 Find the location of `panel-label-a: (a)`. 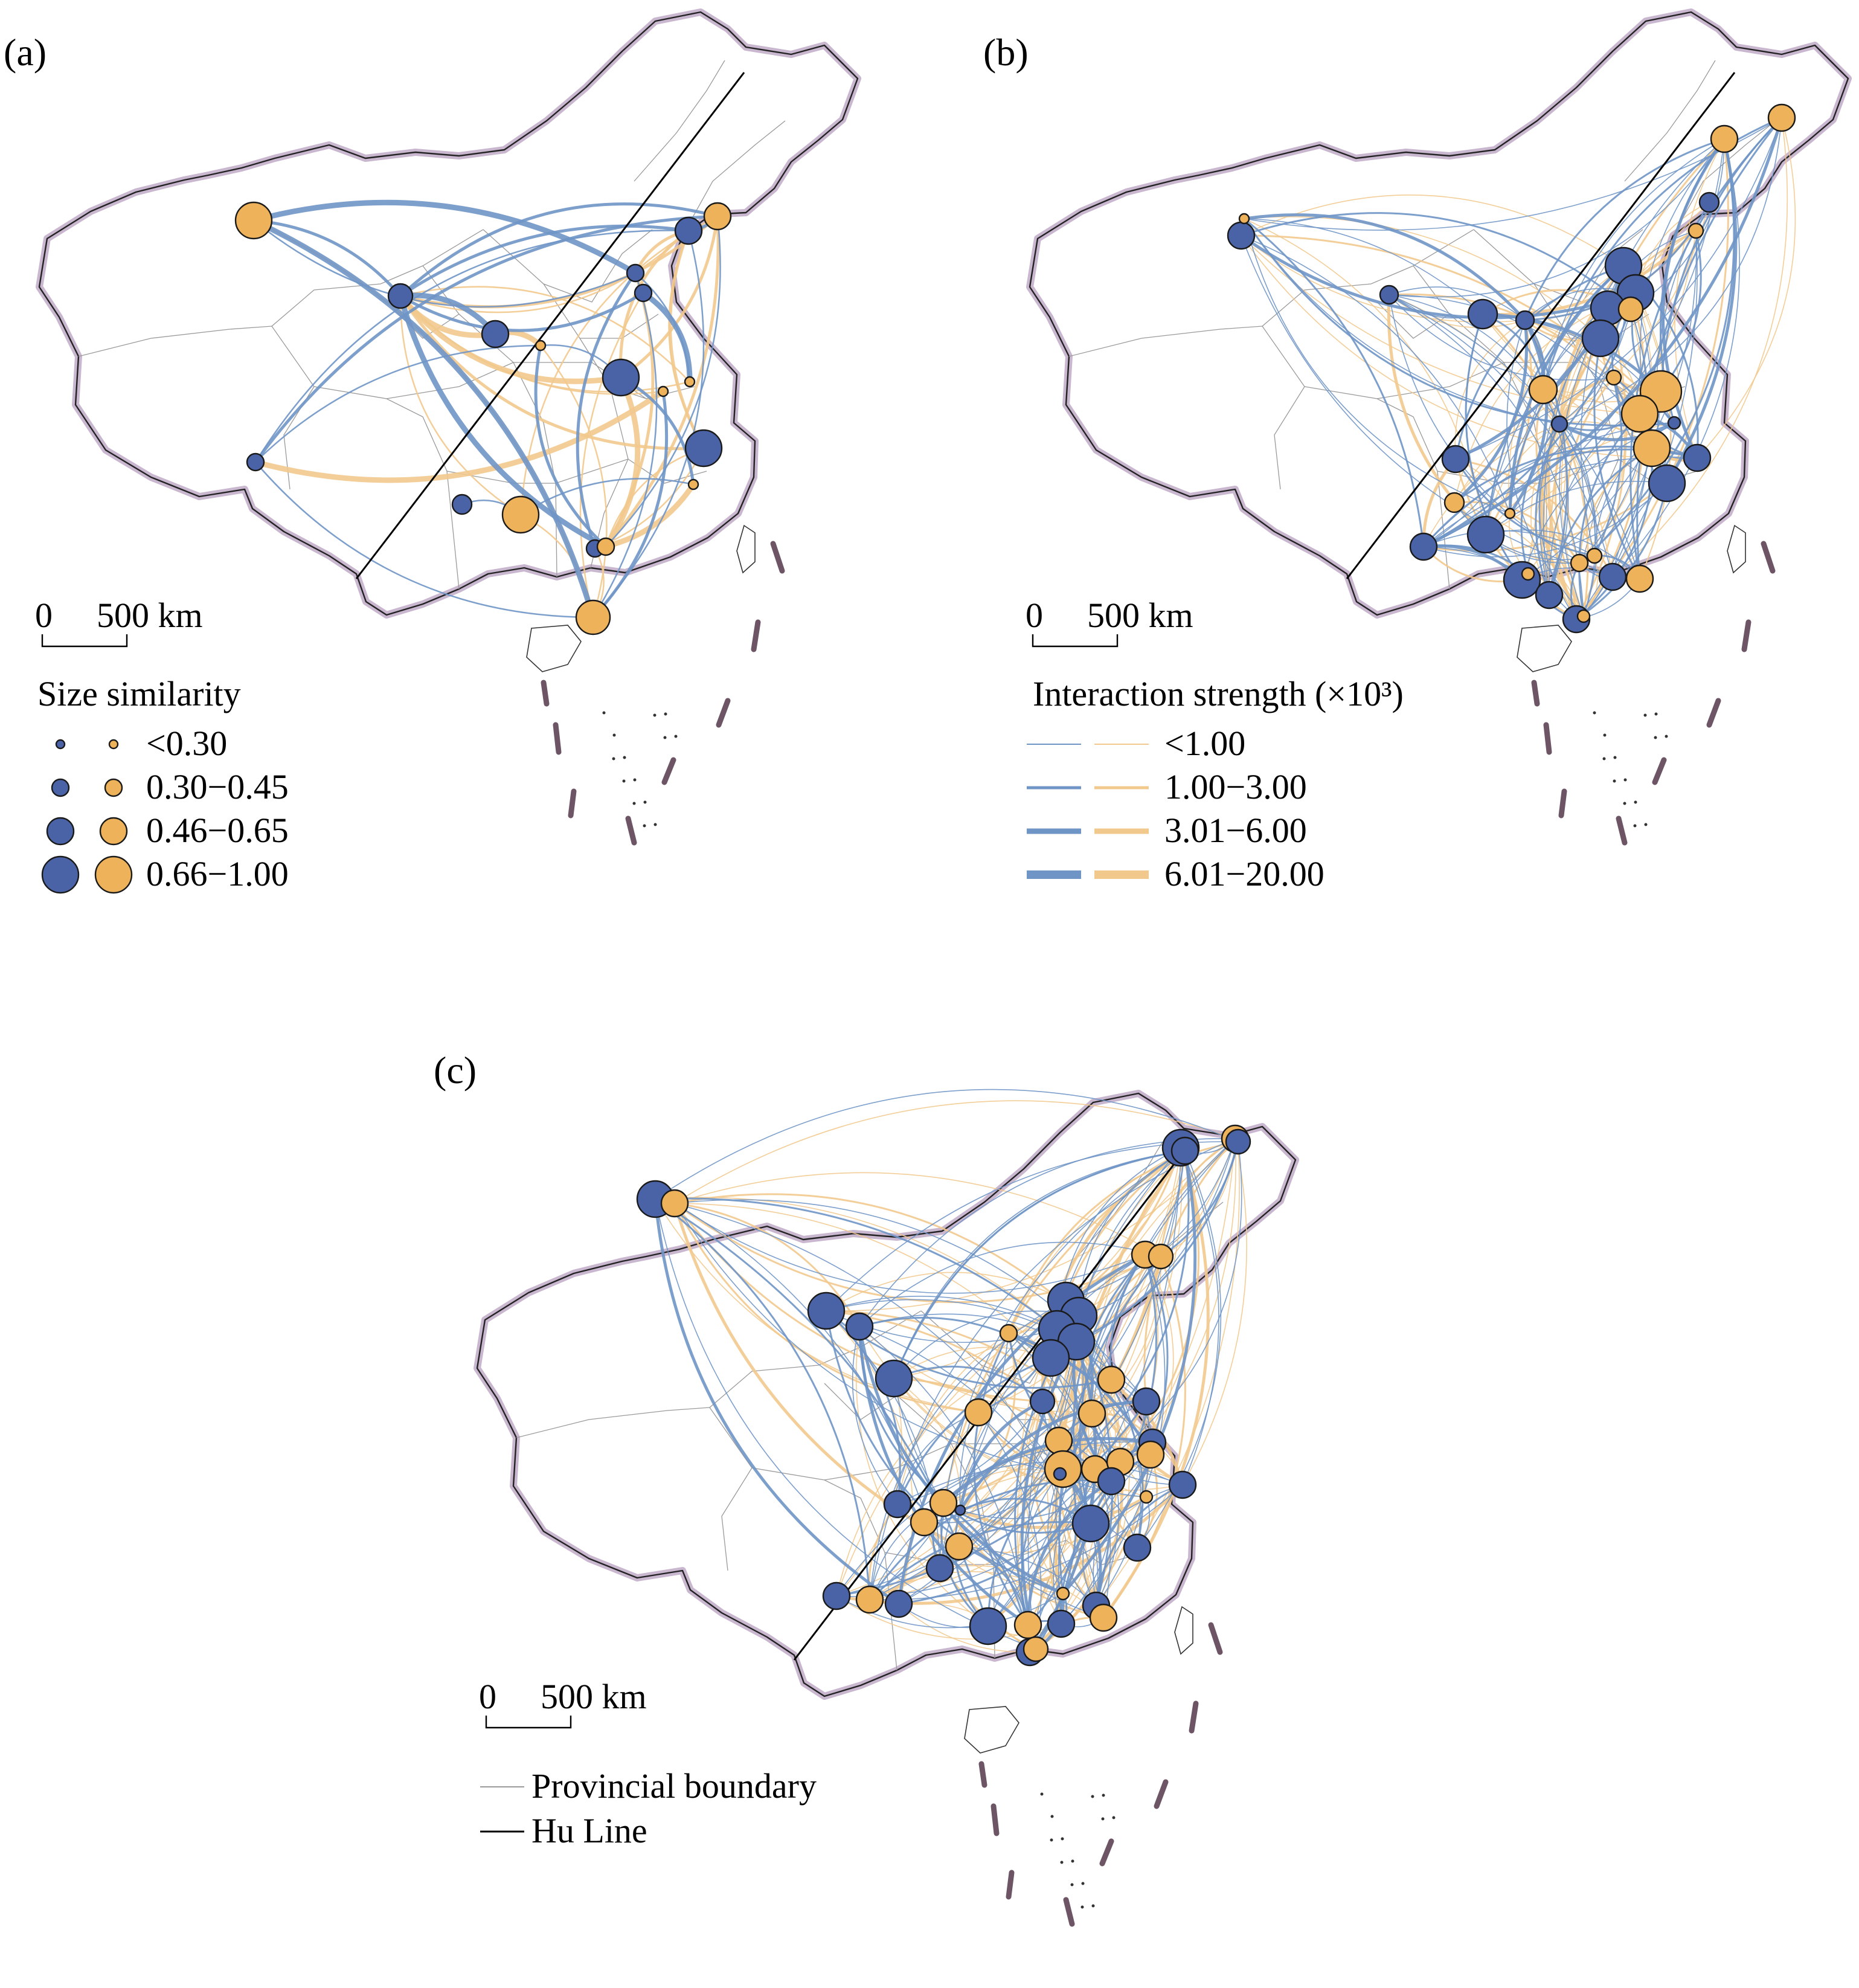

panel-label-a: (a) is located at coordinates (25, 52).